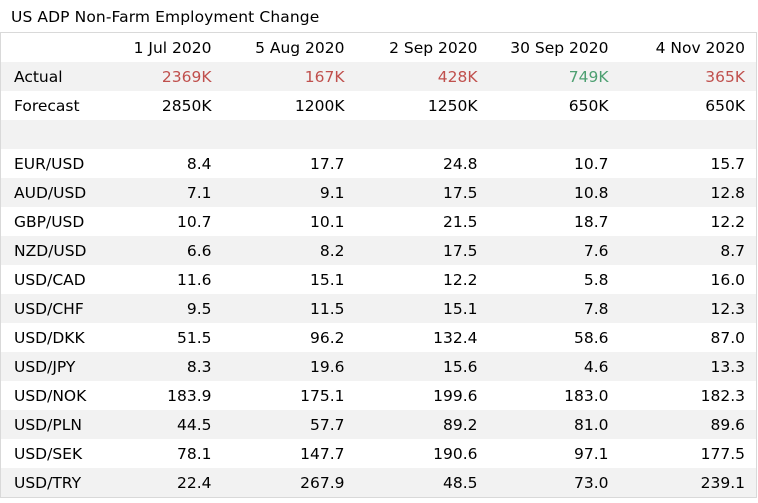 This screenshot has width=758, height=503. Describe the element at coordinates (48, 453) in the screenshot. I see `row-label: USD/SEK` at that location.